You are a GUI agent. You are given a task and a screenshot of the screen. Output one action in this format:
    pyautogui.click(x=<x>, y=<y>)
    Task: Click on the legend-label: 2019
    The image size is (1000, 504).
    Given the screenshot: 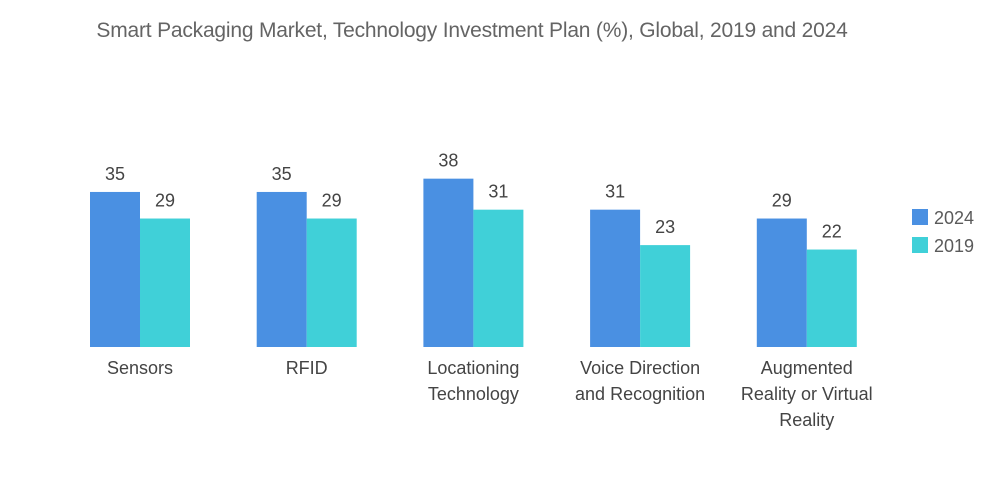 What is the action you would take?
    pyautogui.click(x=954, y=246)
    